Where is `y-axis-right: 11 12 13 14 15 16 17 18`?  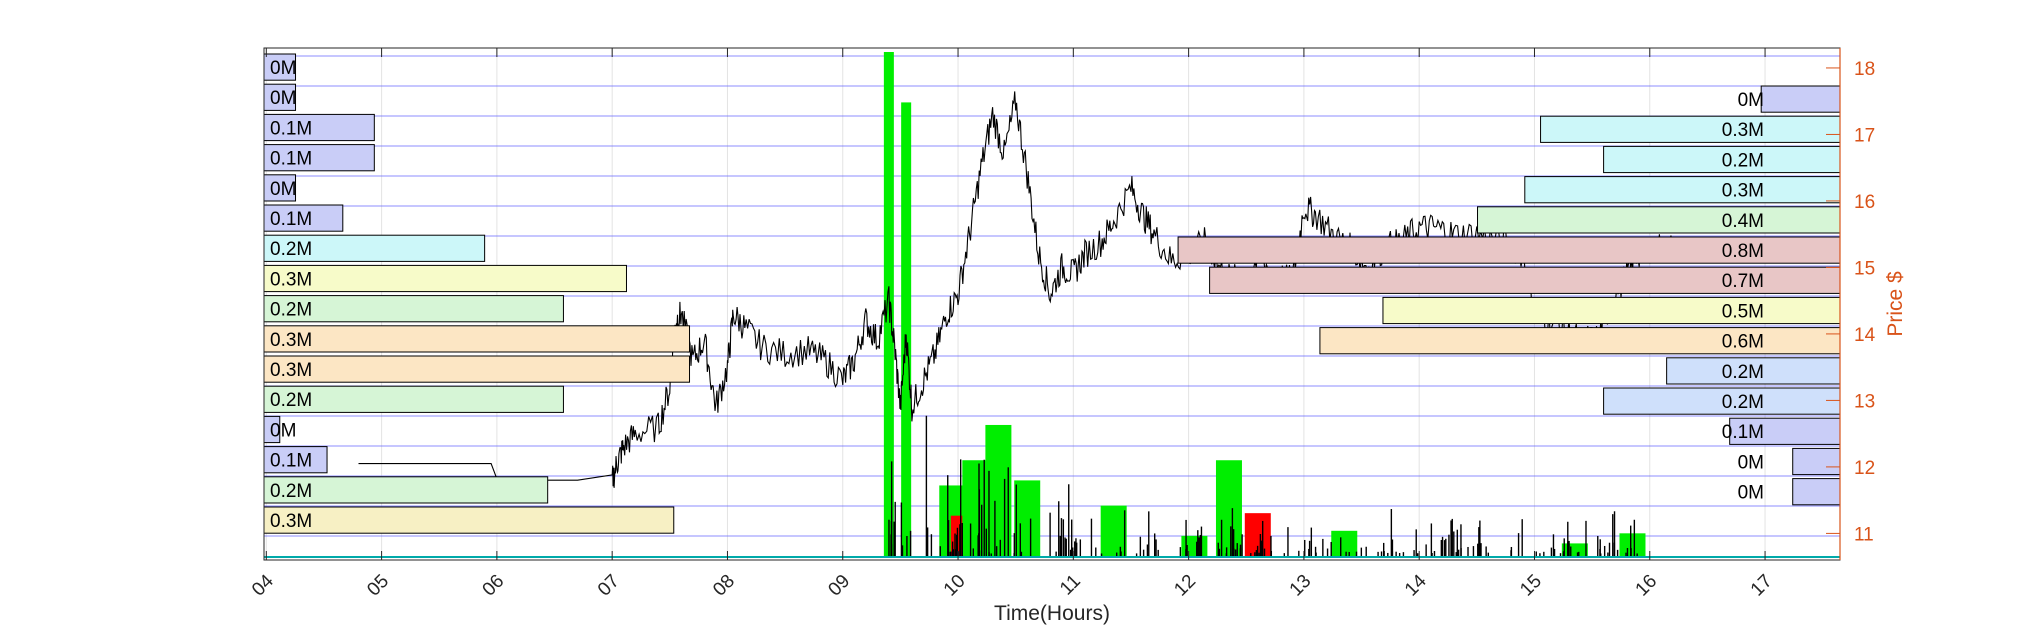
y-axis-right: 11 12 13 14 15 16 17 18 is located at coordinates (1851, 304).